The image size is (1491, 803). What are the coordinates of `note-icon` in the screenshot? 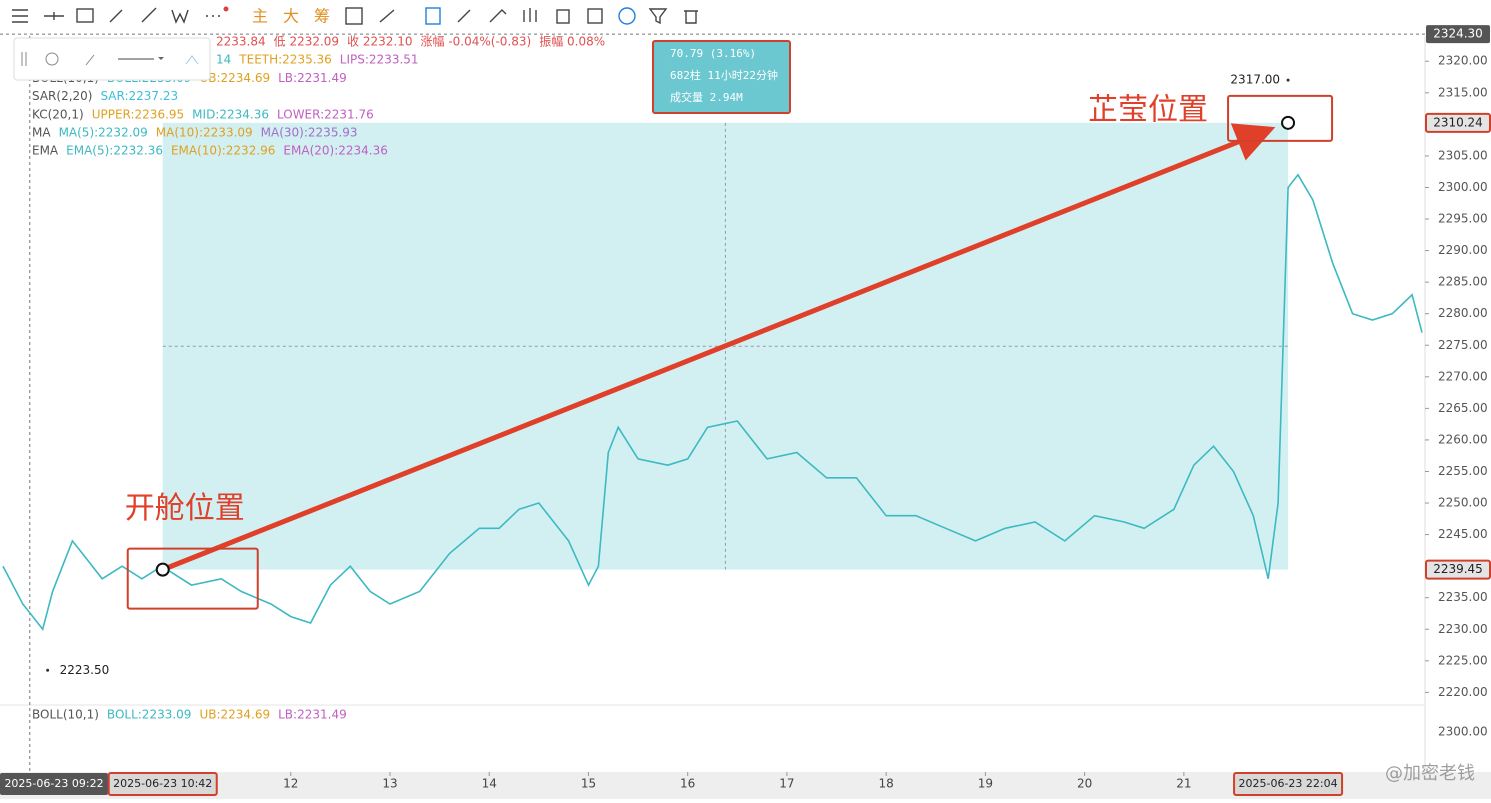 It's located at (595, 16).